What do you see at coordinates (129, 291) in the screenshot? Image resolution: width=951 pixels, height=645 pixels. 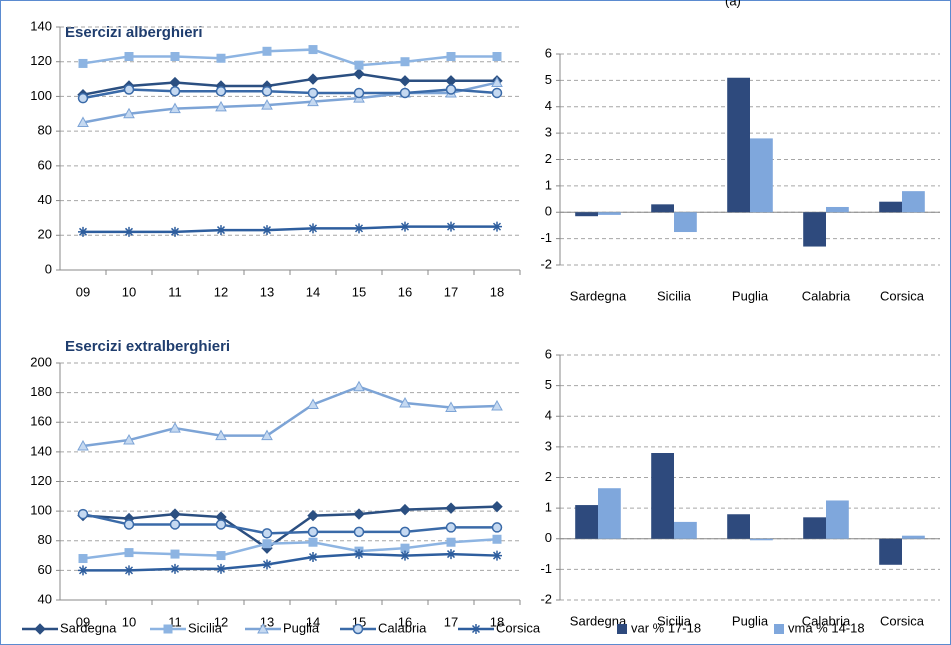 I see `x-tick-label: 10` at bounding box center [129, 291].